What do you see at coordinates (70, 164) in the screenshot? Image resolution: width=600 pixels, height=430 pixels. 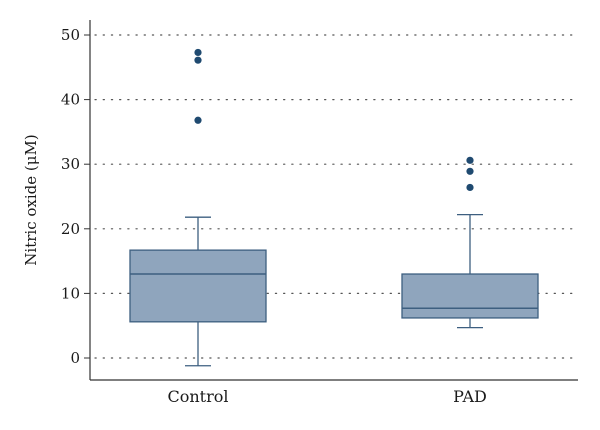 I see `y-tick-label: 30` at bounding box center [70, 164].